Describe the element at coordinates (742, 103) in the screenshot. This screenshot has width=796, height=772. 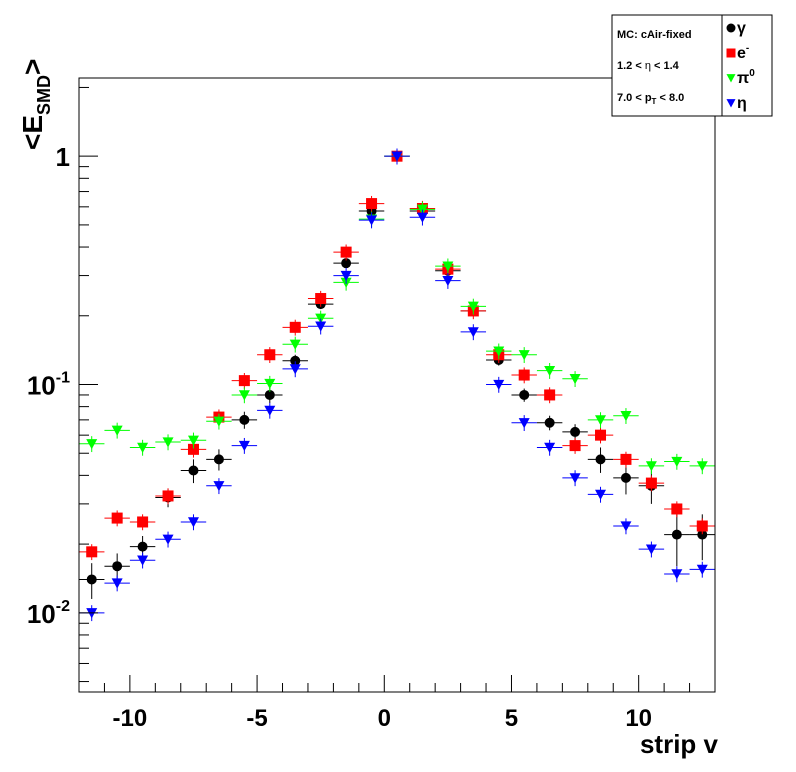
I see `legend-label: η` at that location.